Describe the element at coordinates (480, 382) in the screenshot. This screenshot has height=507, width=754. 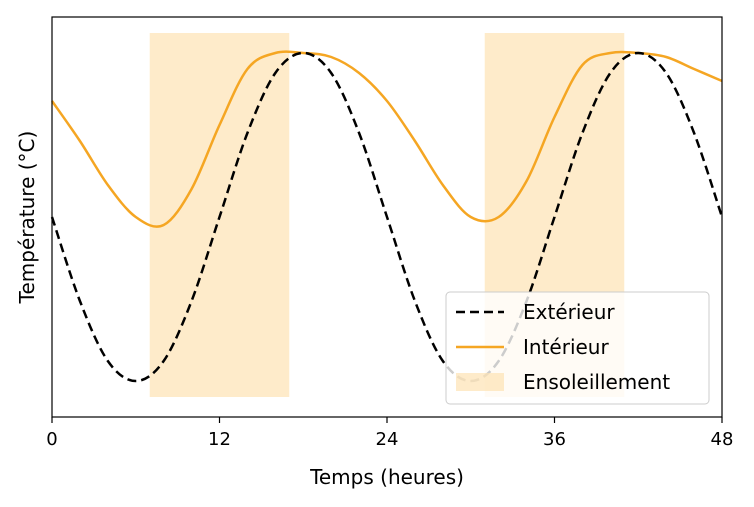
I see `legend-swatch-ensoleillement` at that location.